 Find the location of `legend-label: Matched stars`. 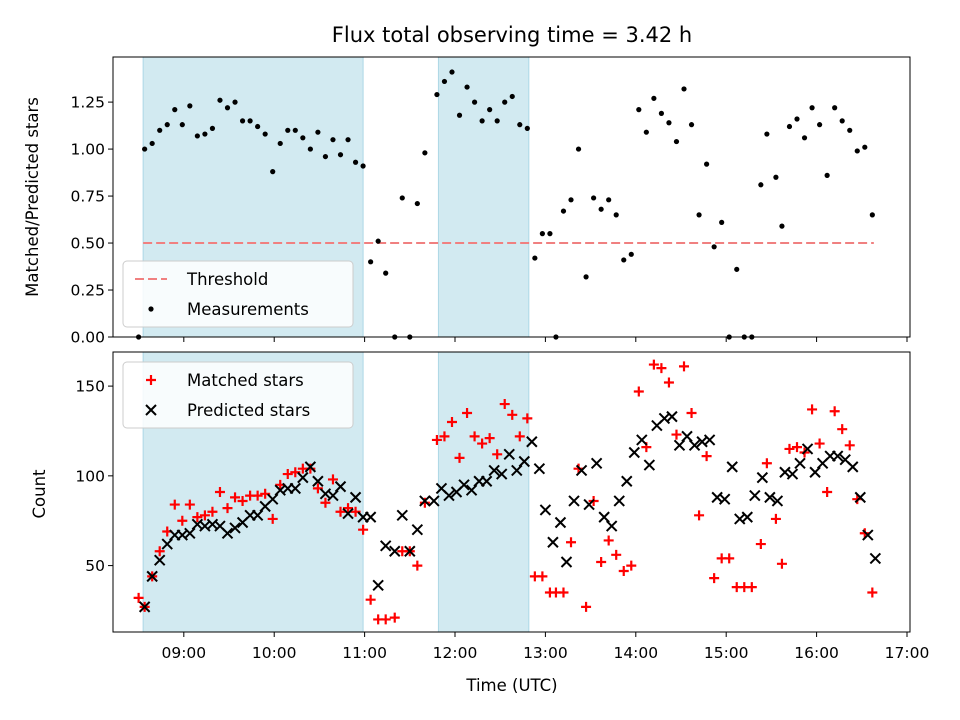

legend-label: Matched stars is located at coordinates (245, 380).